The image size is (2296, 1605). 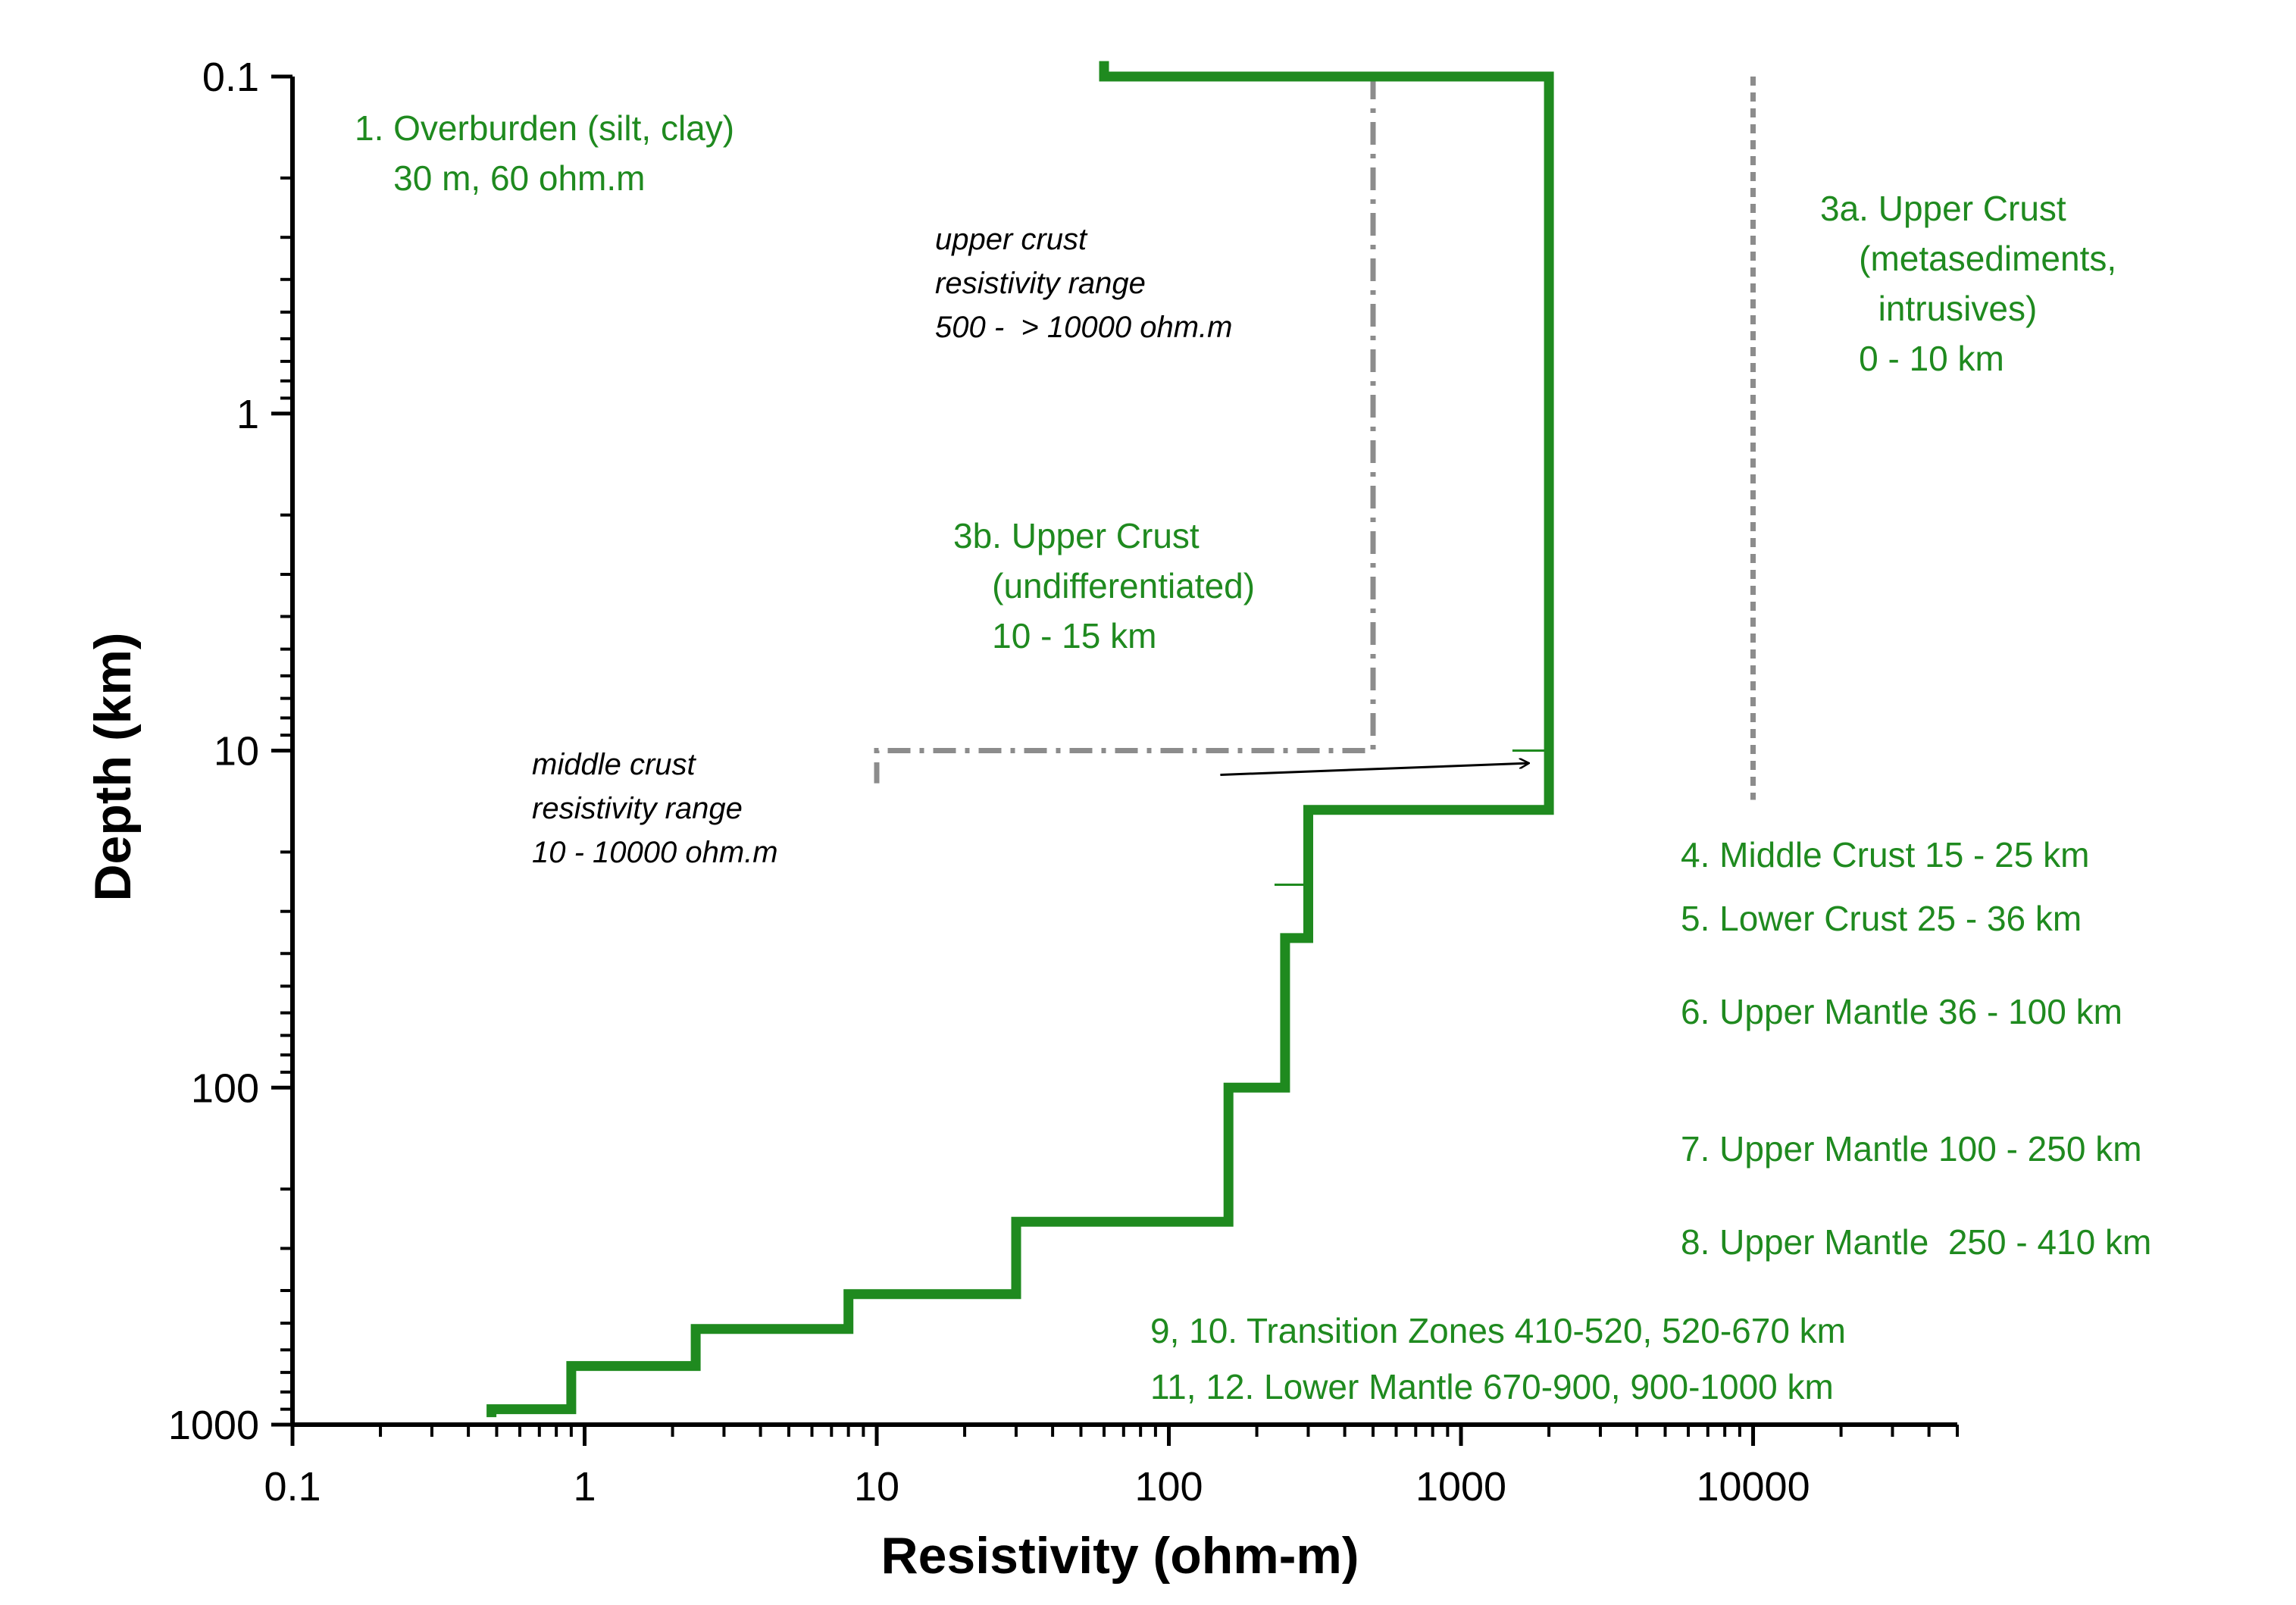 I want to click on annotation-line: 6. Upper Mantle 36 - 100 km, so click(x=1902, y=1012).